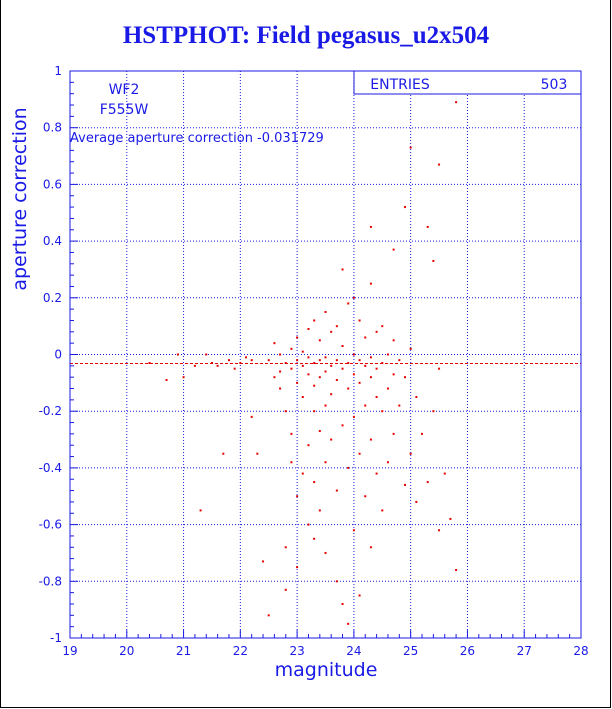 This screenshot has width=612, height=709. I want to click on y-tick-label: -0.4, so click(50, 468).